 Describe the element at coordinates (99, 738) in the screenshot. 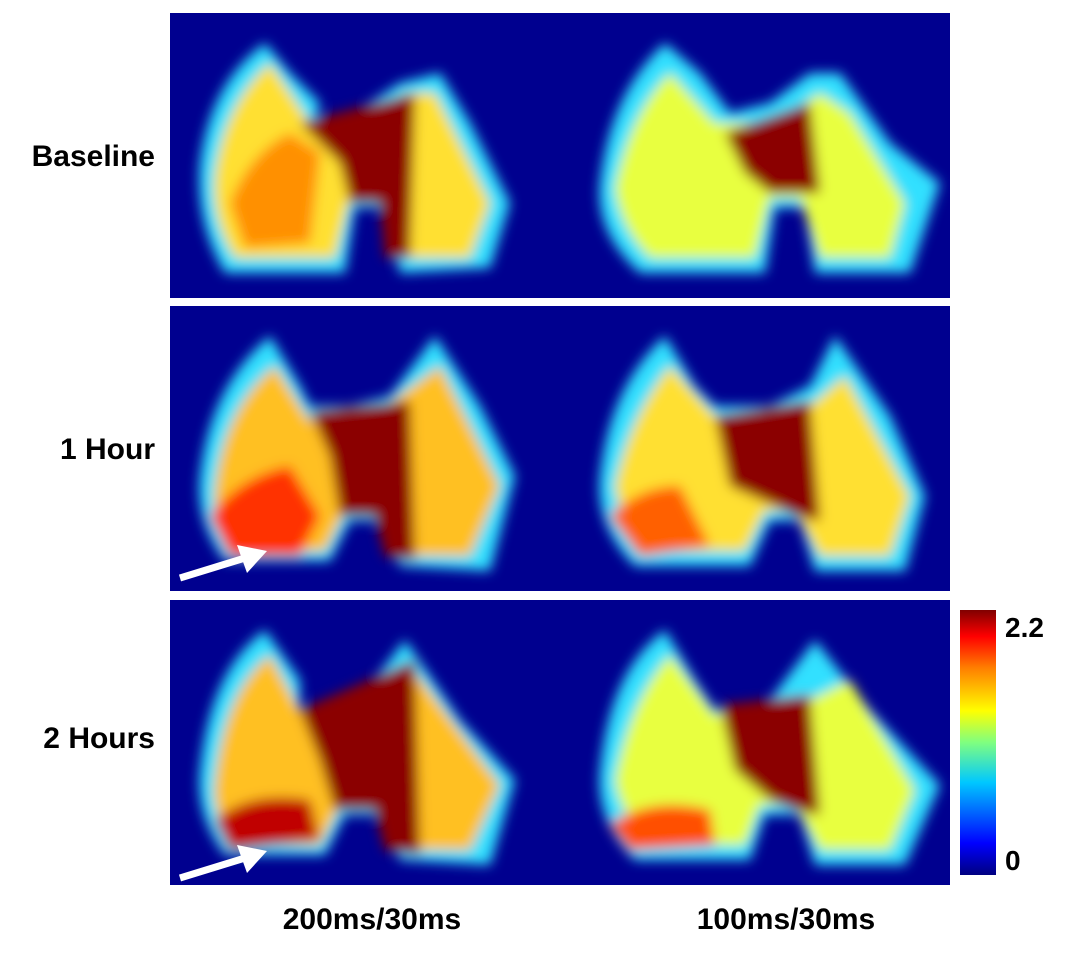

I see `row-label-2-hours: 2 Hours` at that location.